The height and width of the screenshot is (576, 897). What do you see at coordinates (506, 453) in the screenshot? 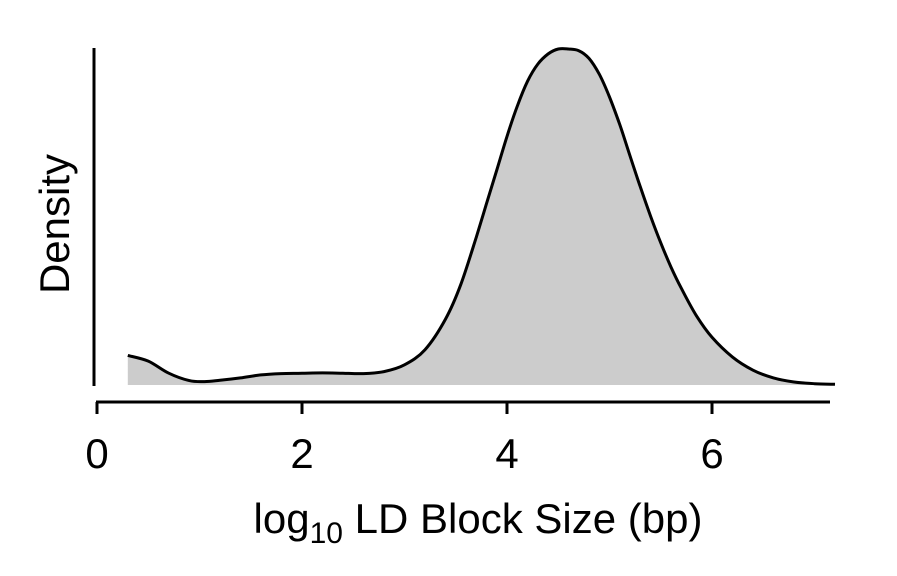
I see `x-tick-label: 4` at bounding box center [506, 453].